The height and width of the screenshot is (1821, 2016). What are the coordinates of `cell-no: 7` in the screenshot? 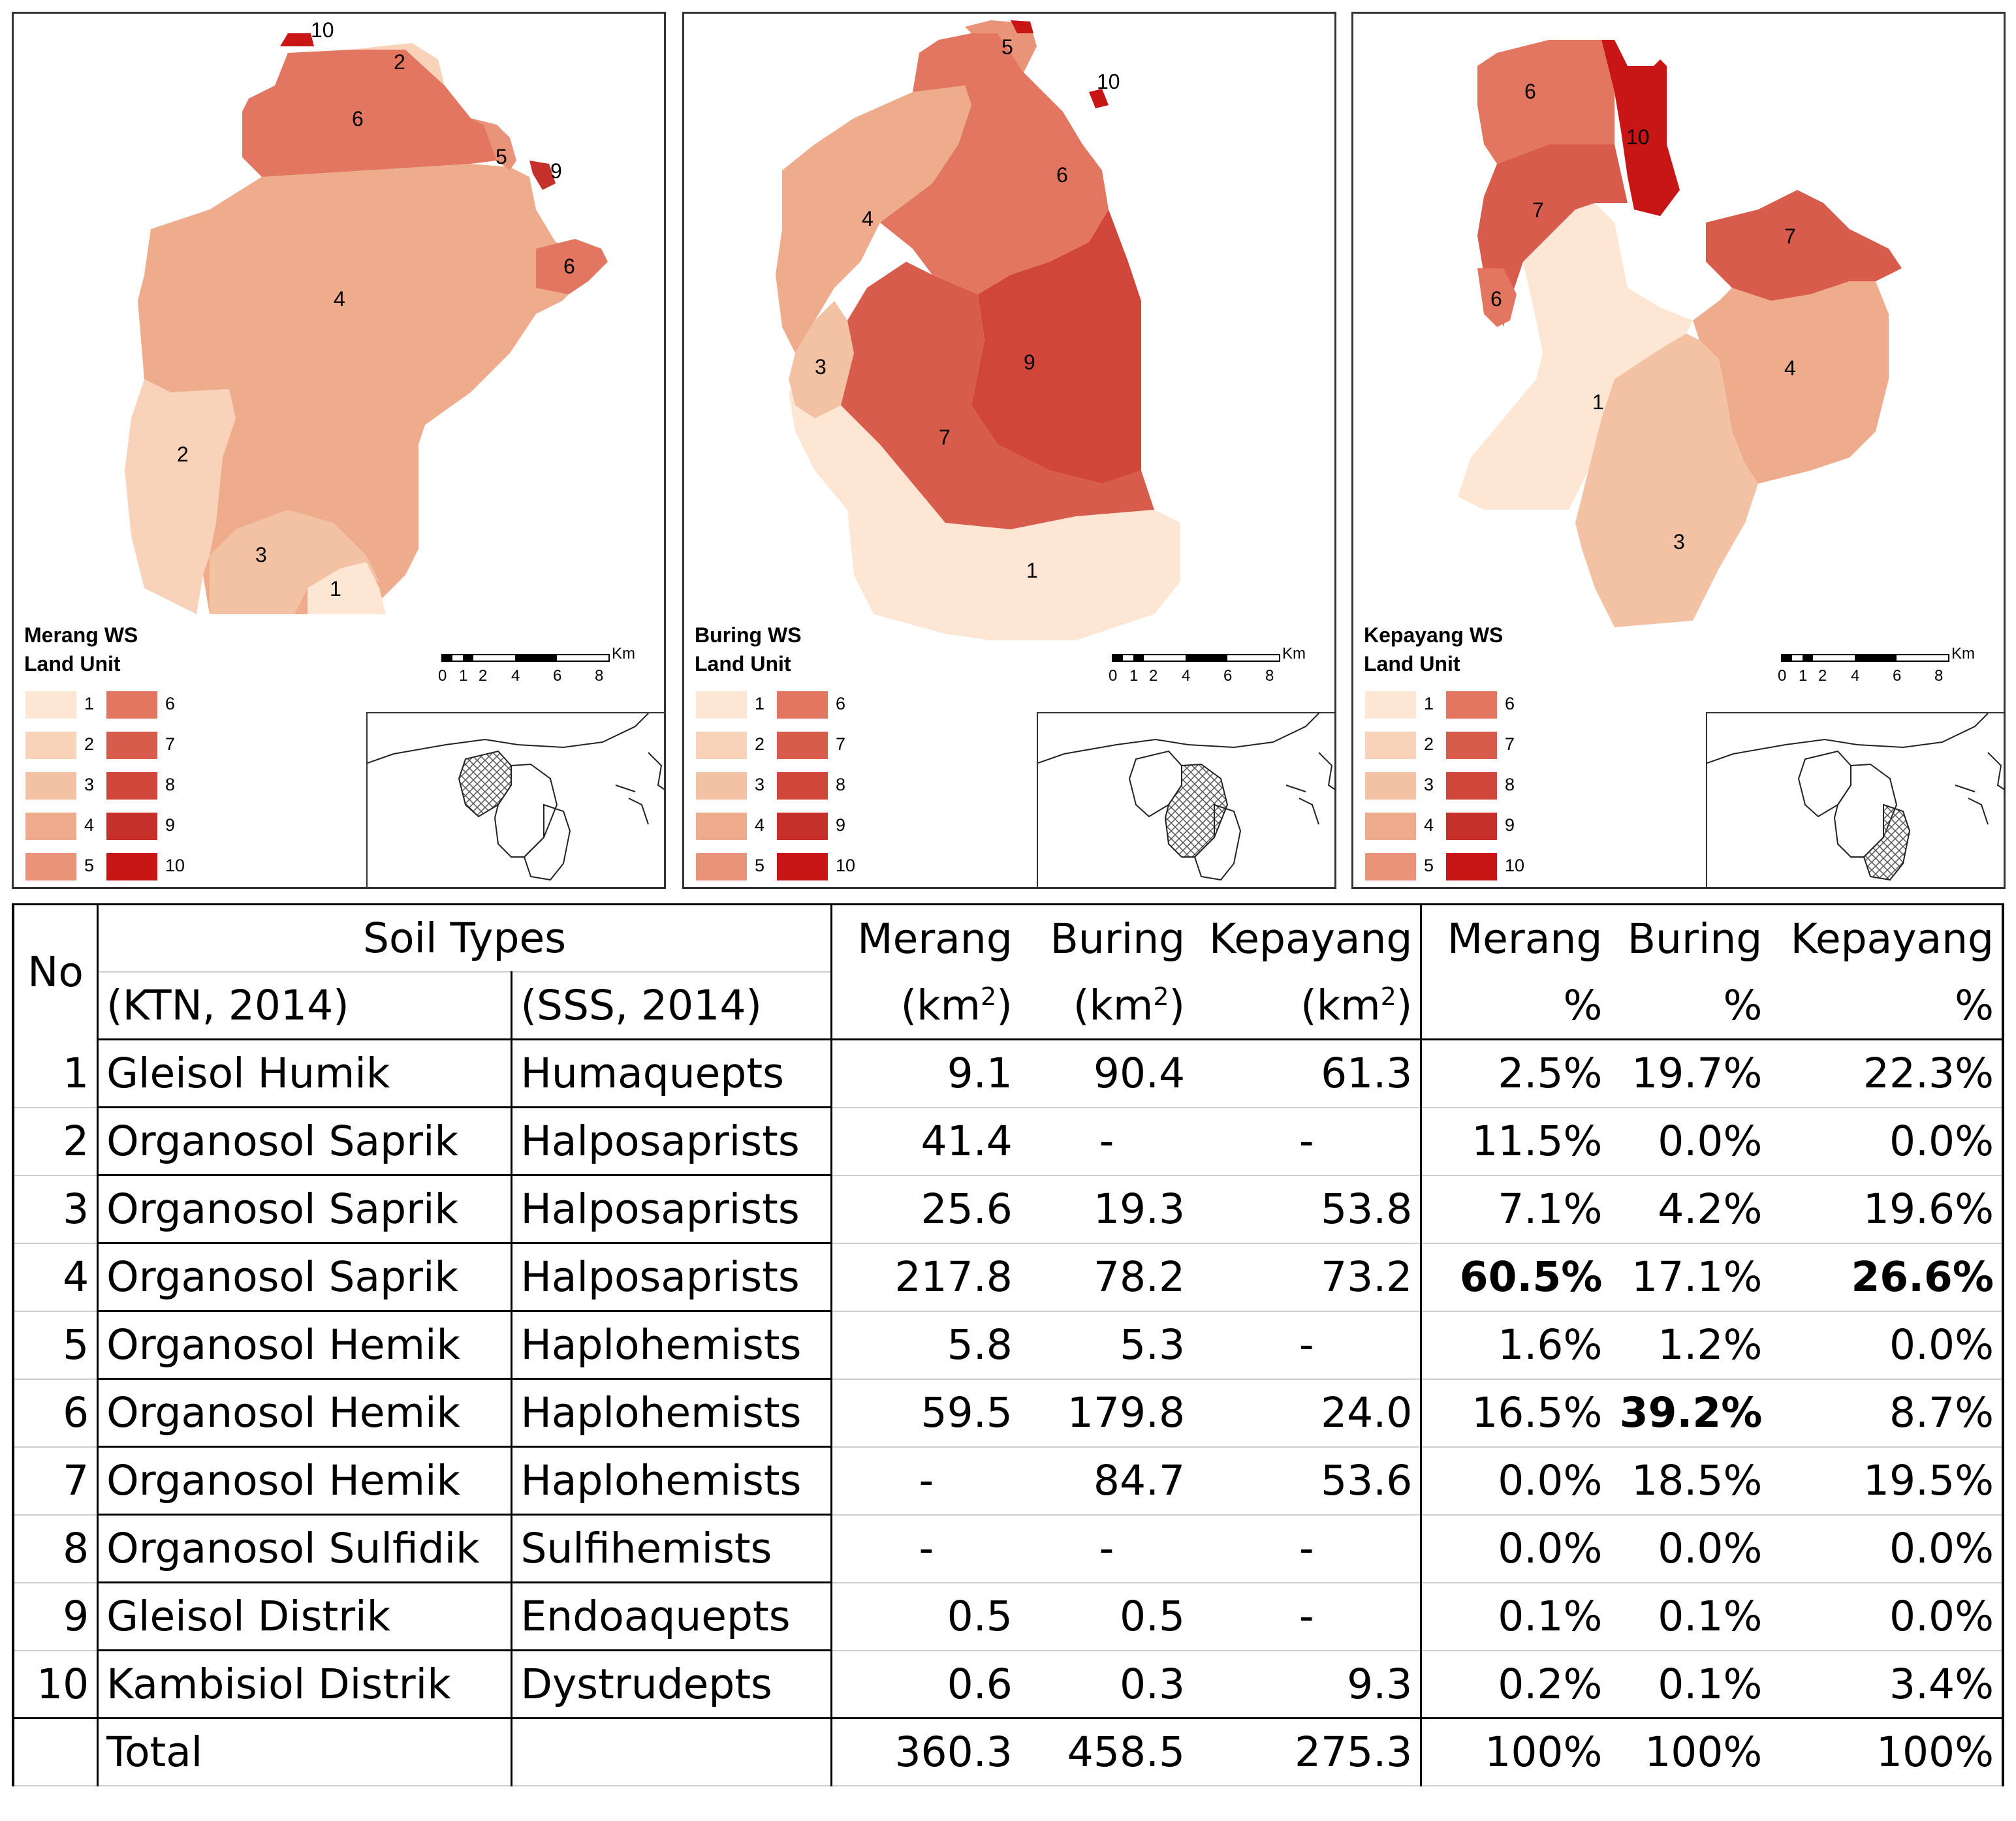 It's located at (55, 1481).